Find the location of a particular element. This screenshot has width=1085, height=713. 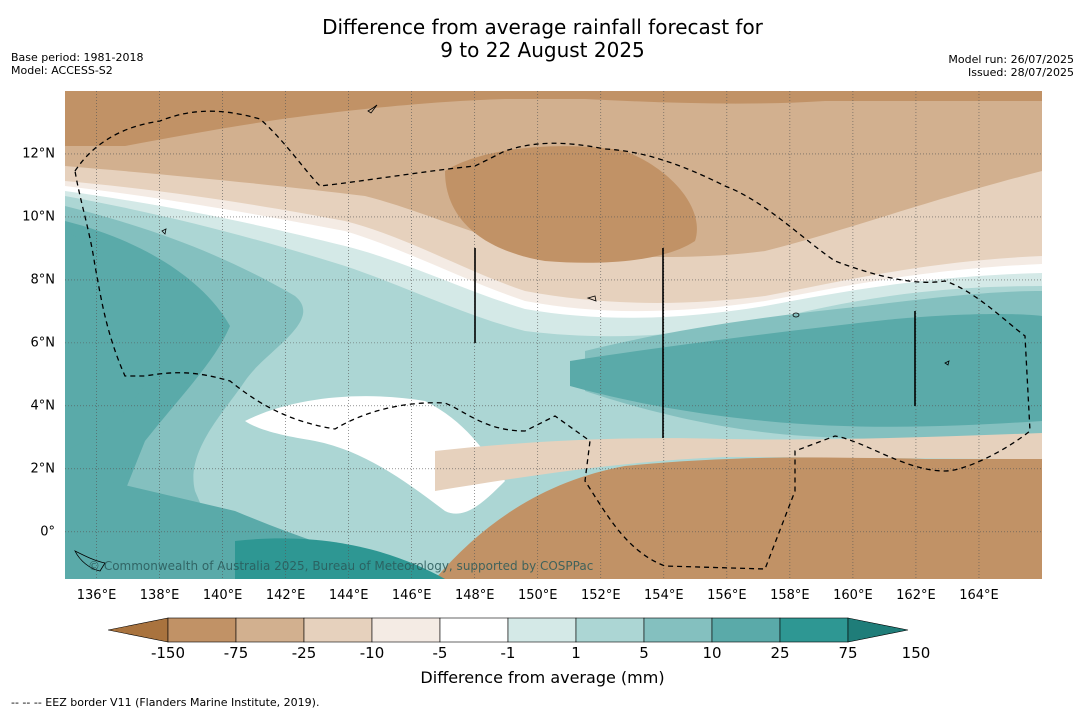

colorbar-arrow-high is located at coordinates (878, 630).